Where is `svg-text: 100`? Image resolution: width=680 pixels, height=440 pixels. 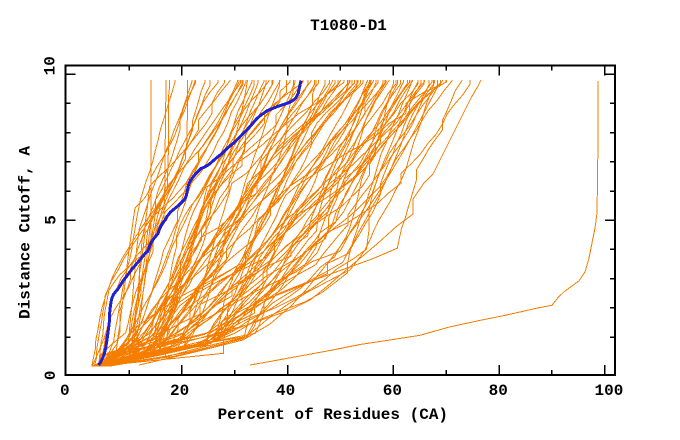
svg-text: 100 is located at coordinates (608, 391).